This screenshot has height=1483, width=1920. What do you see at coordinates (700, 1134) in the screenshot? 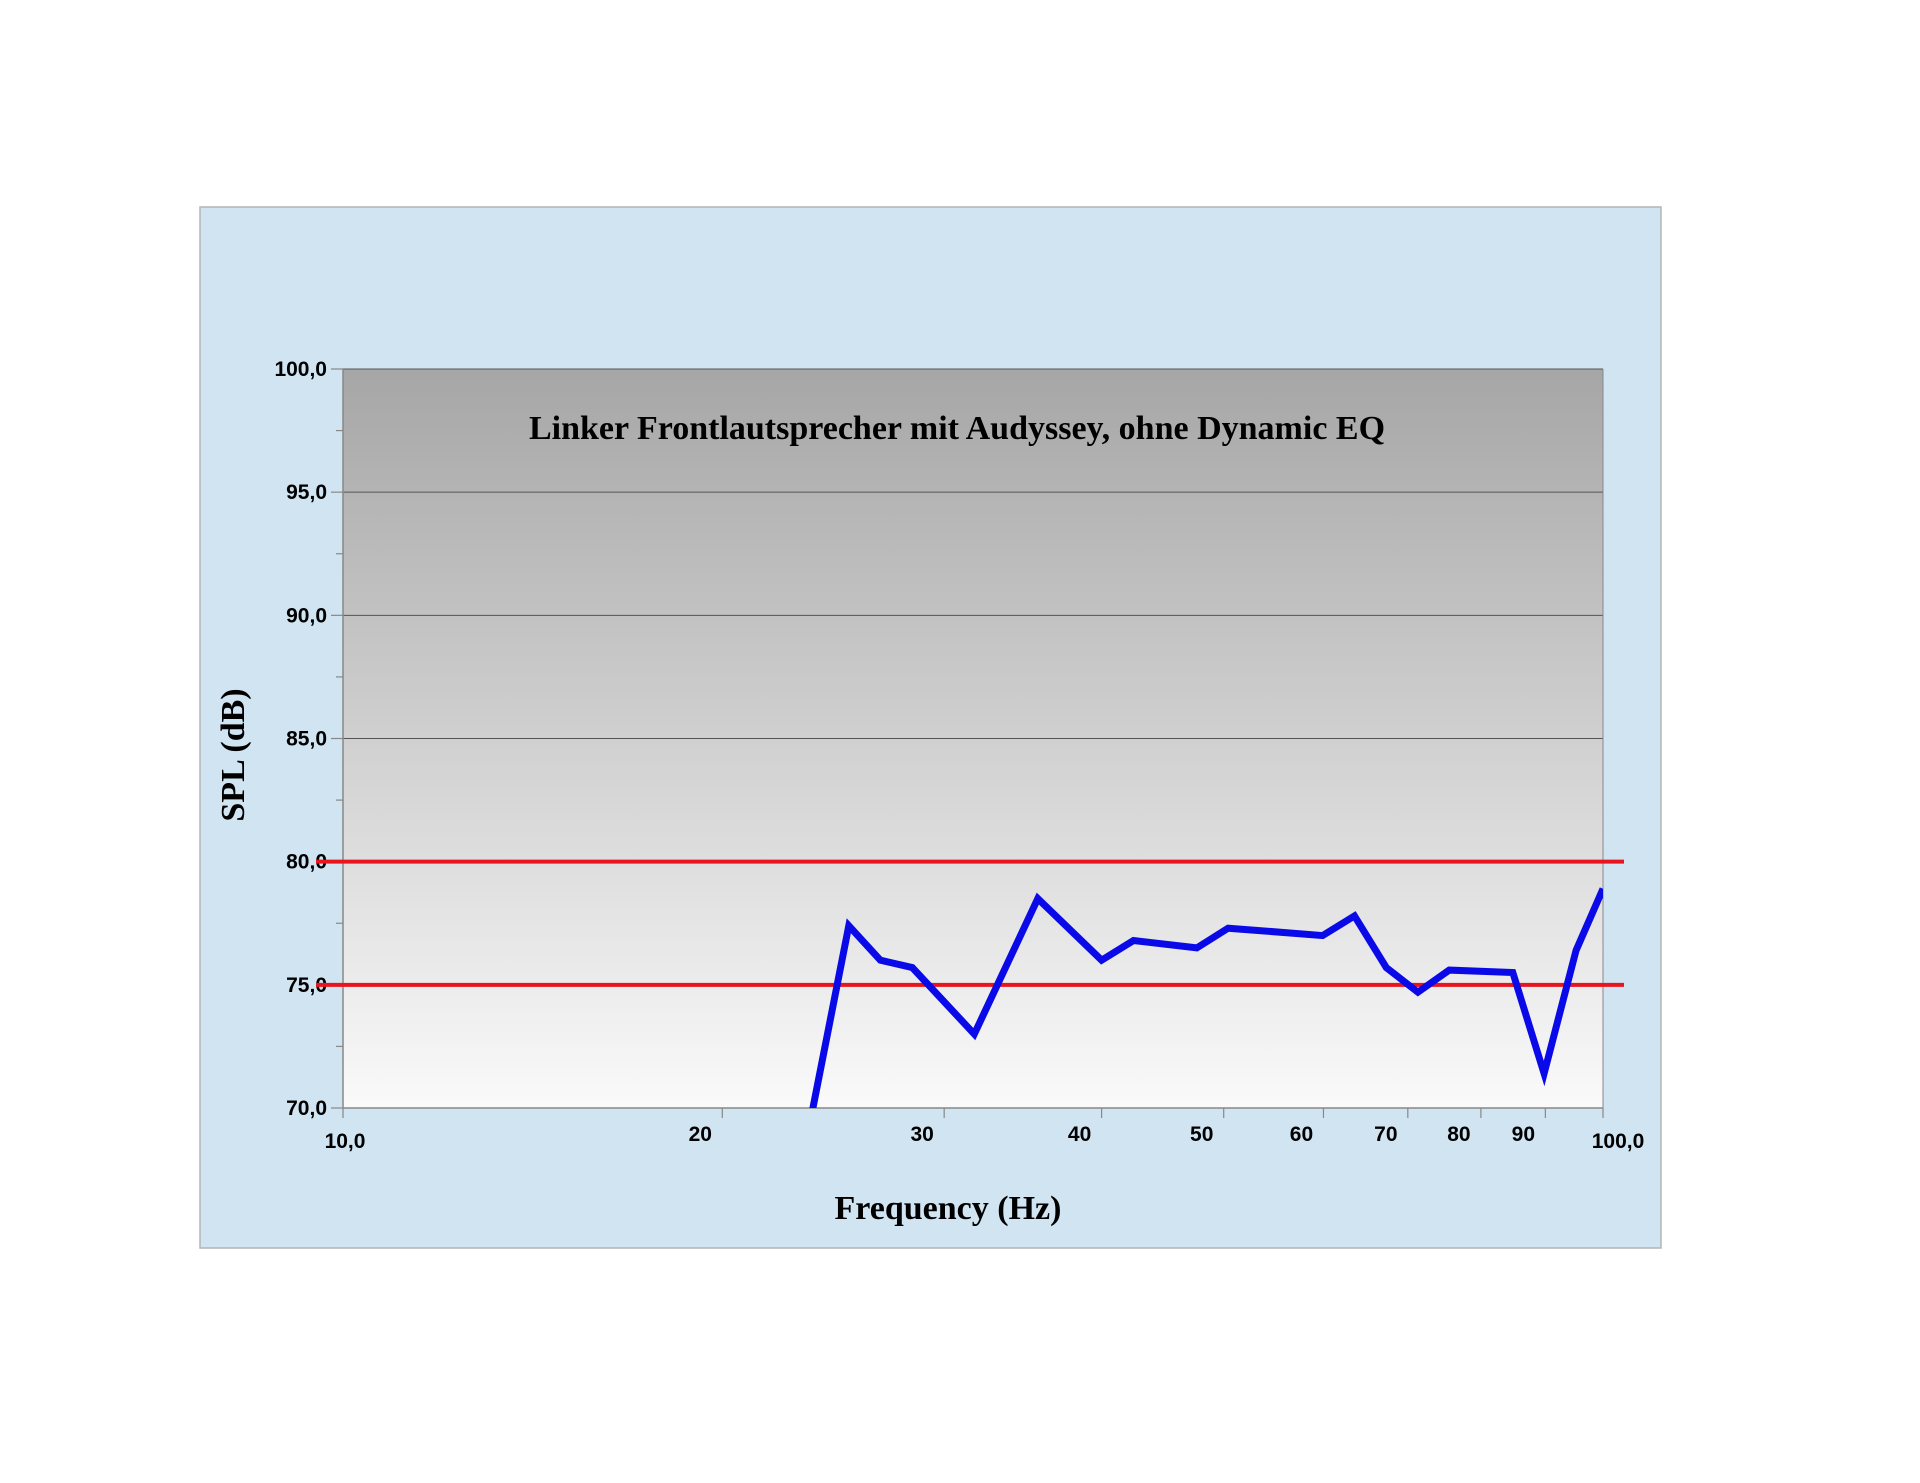
I see `x-tick-label: 20` at bounding box center [700, 1134].